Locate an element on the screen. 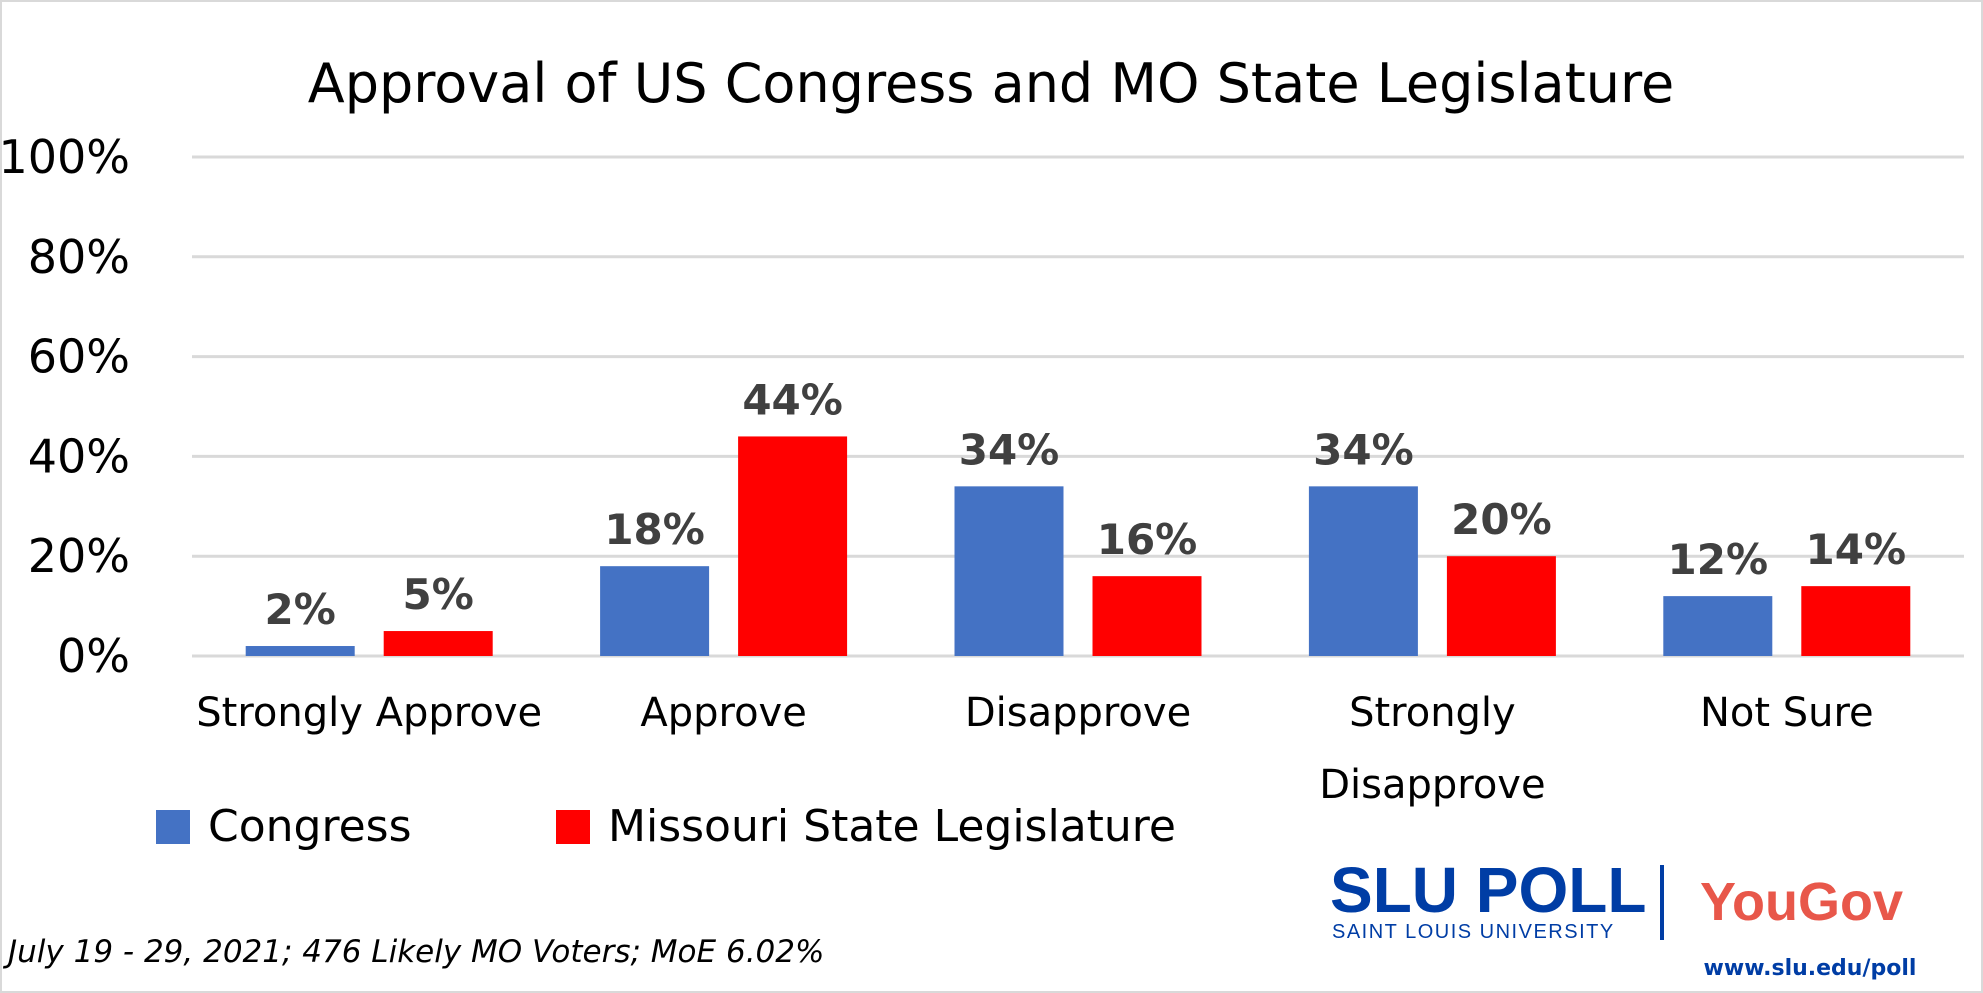 The width and height of the screenshot is (1983, 993). slu-poll-logo: SLU POLL SAINT LOUIS UNIVERSITY is located at coordinates (1497, 898).